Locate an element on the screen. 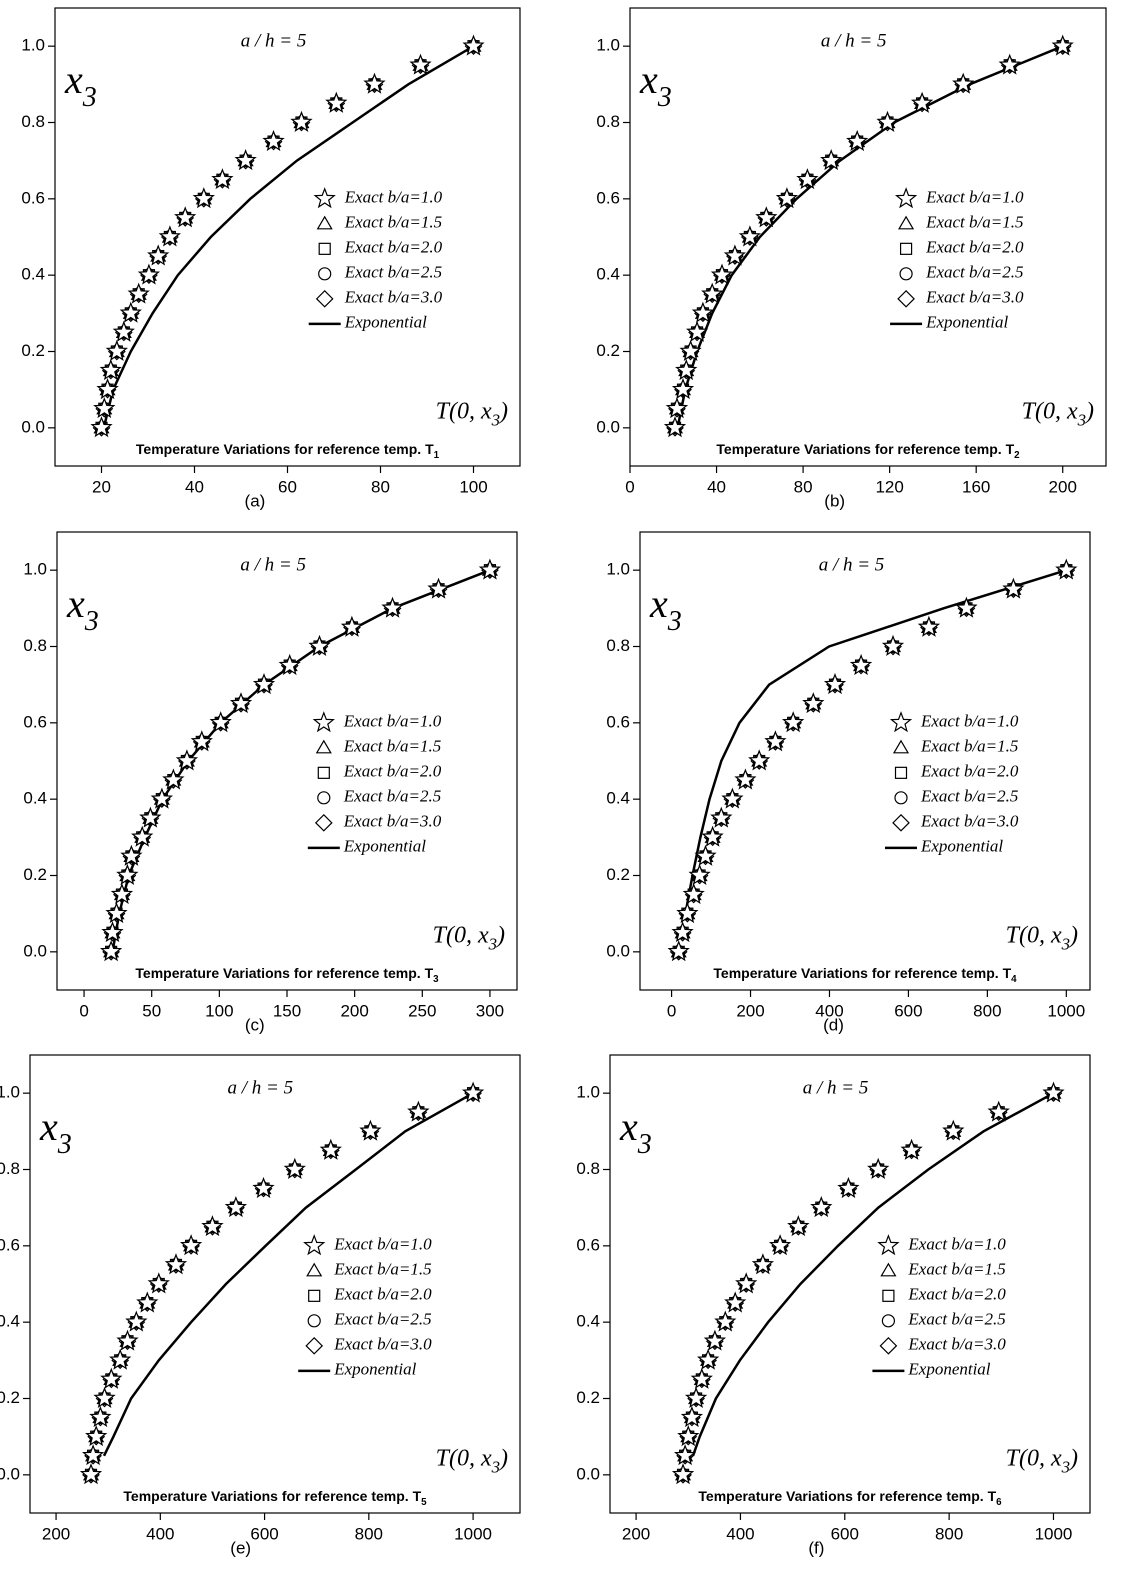  plot-frame is located at coordinates (868, 237).